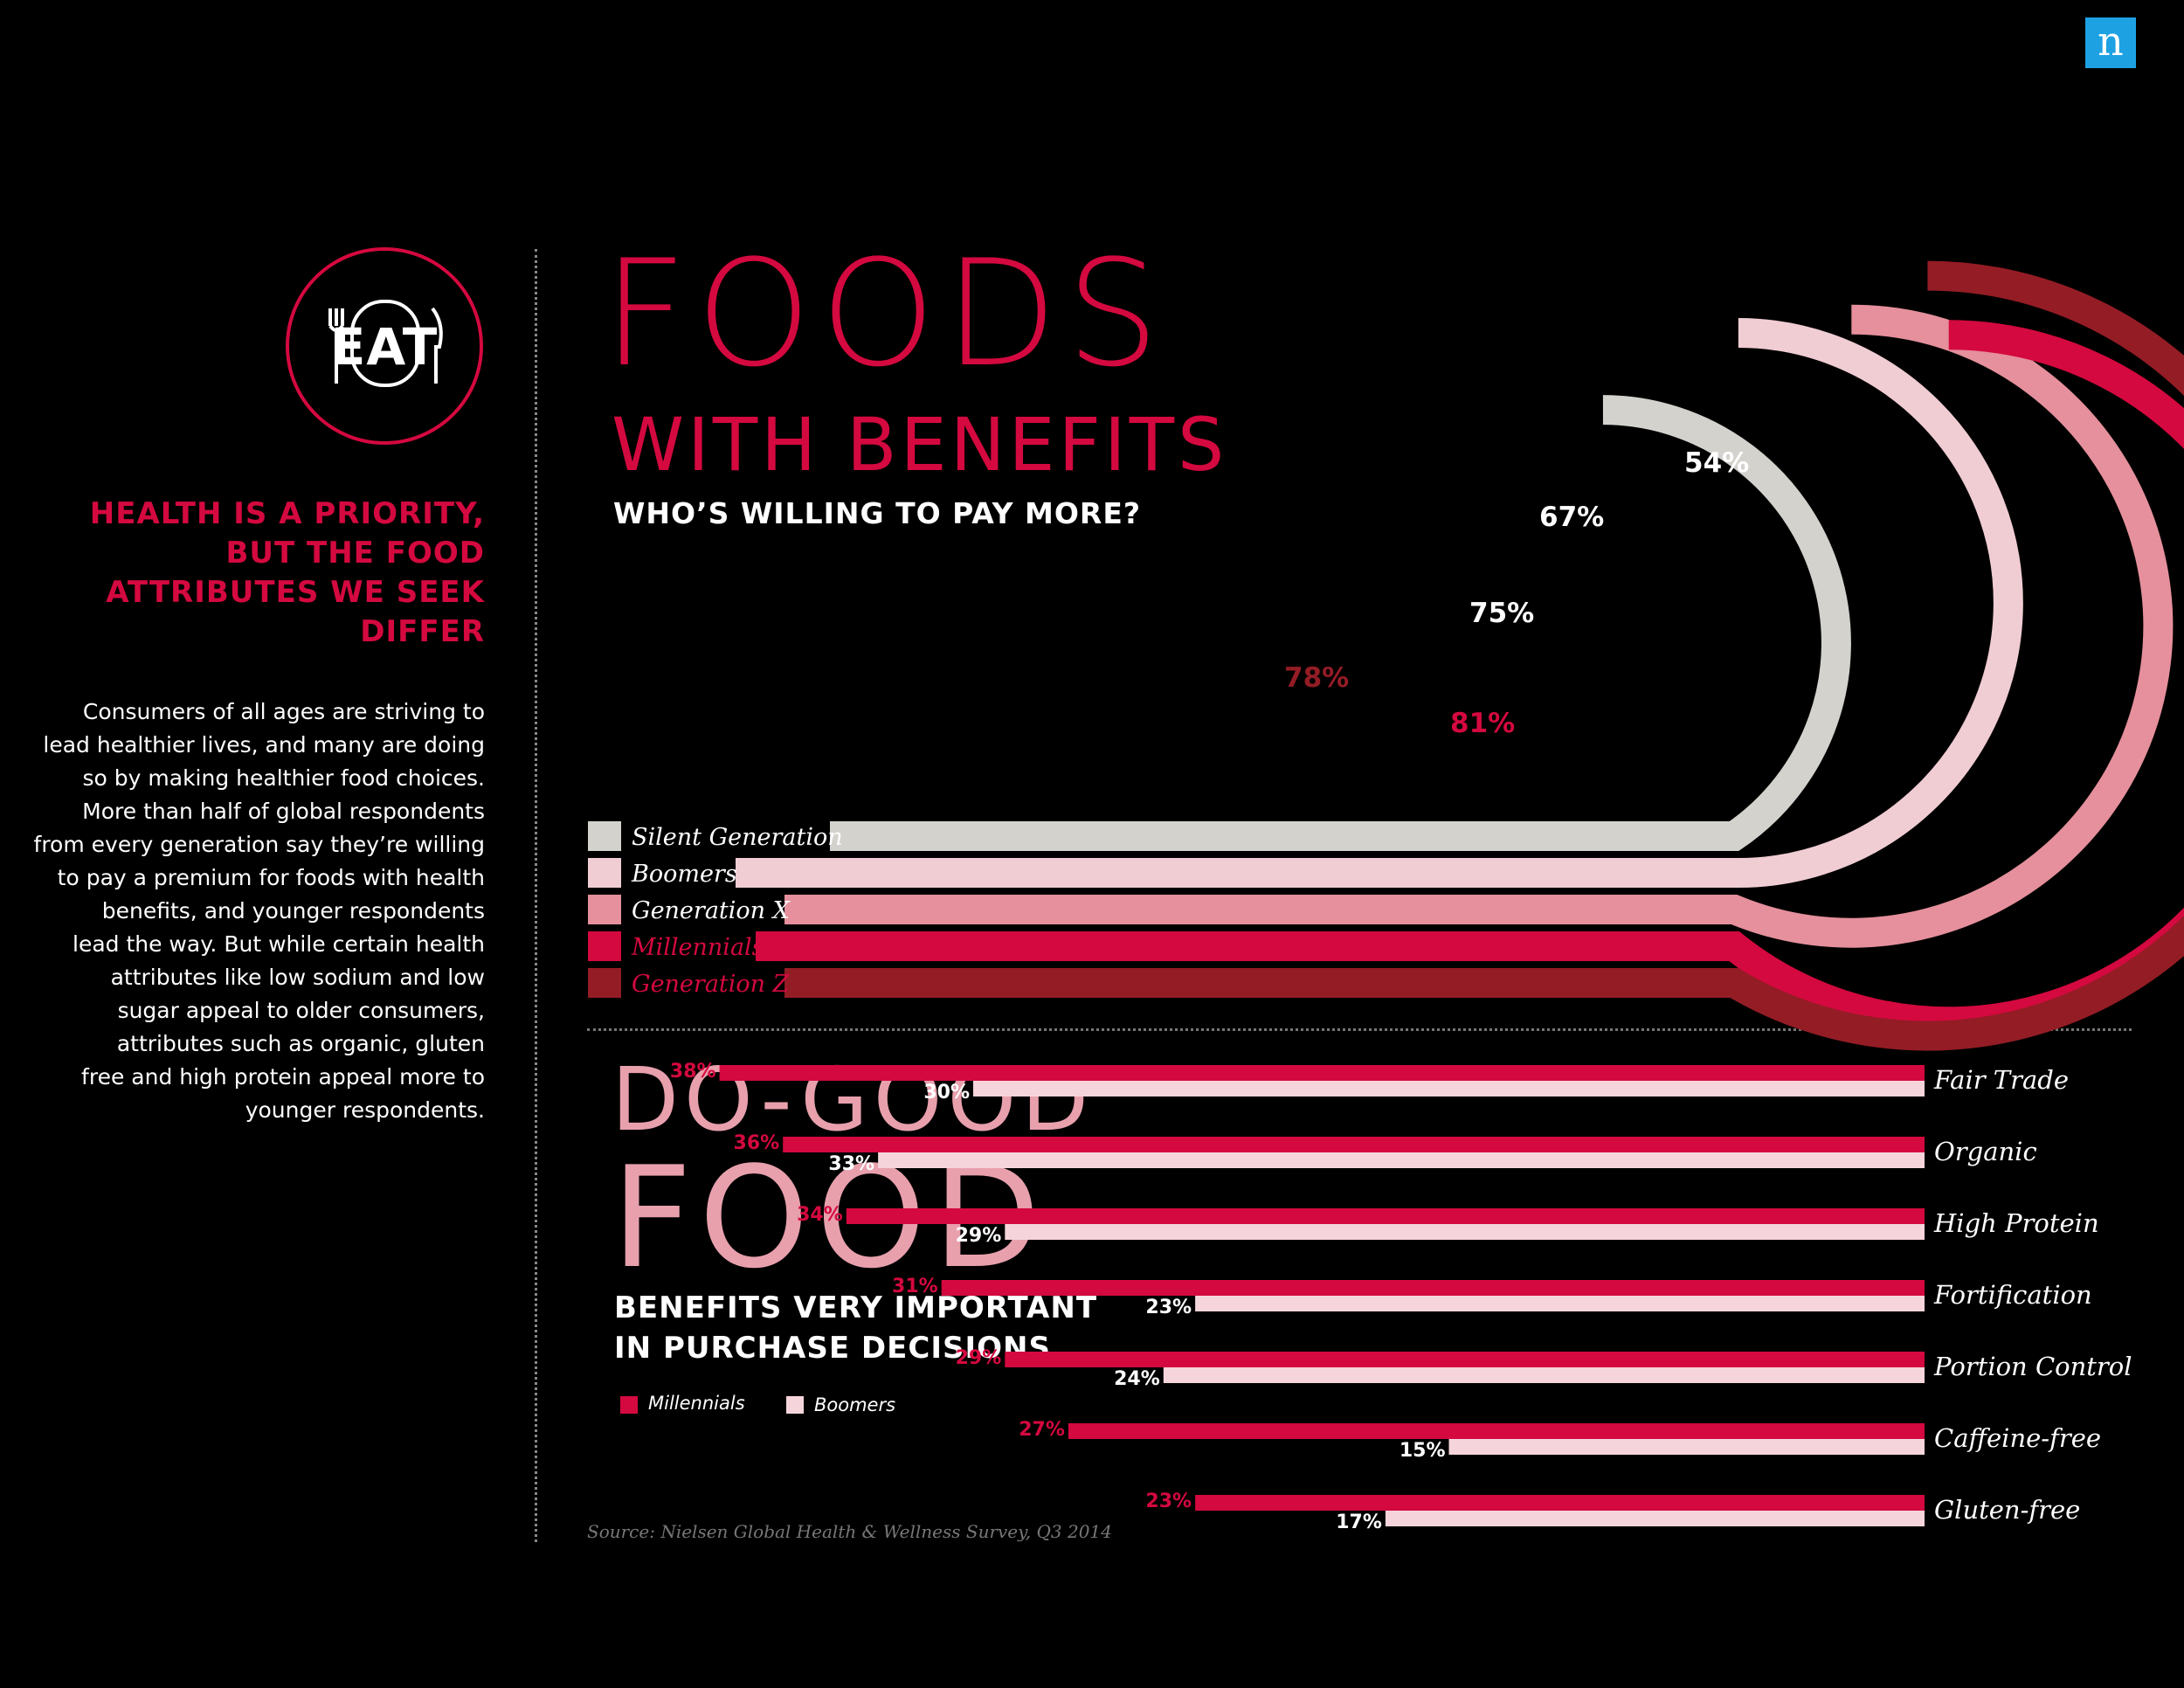 The width and height of the screenshot is (2184, 1688). Describe the element at coordinates (295, 592) in the screenshot. I see `health-heading-line: ATTRIBUTES WE SEEK` at that location.